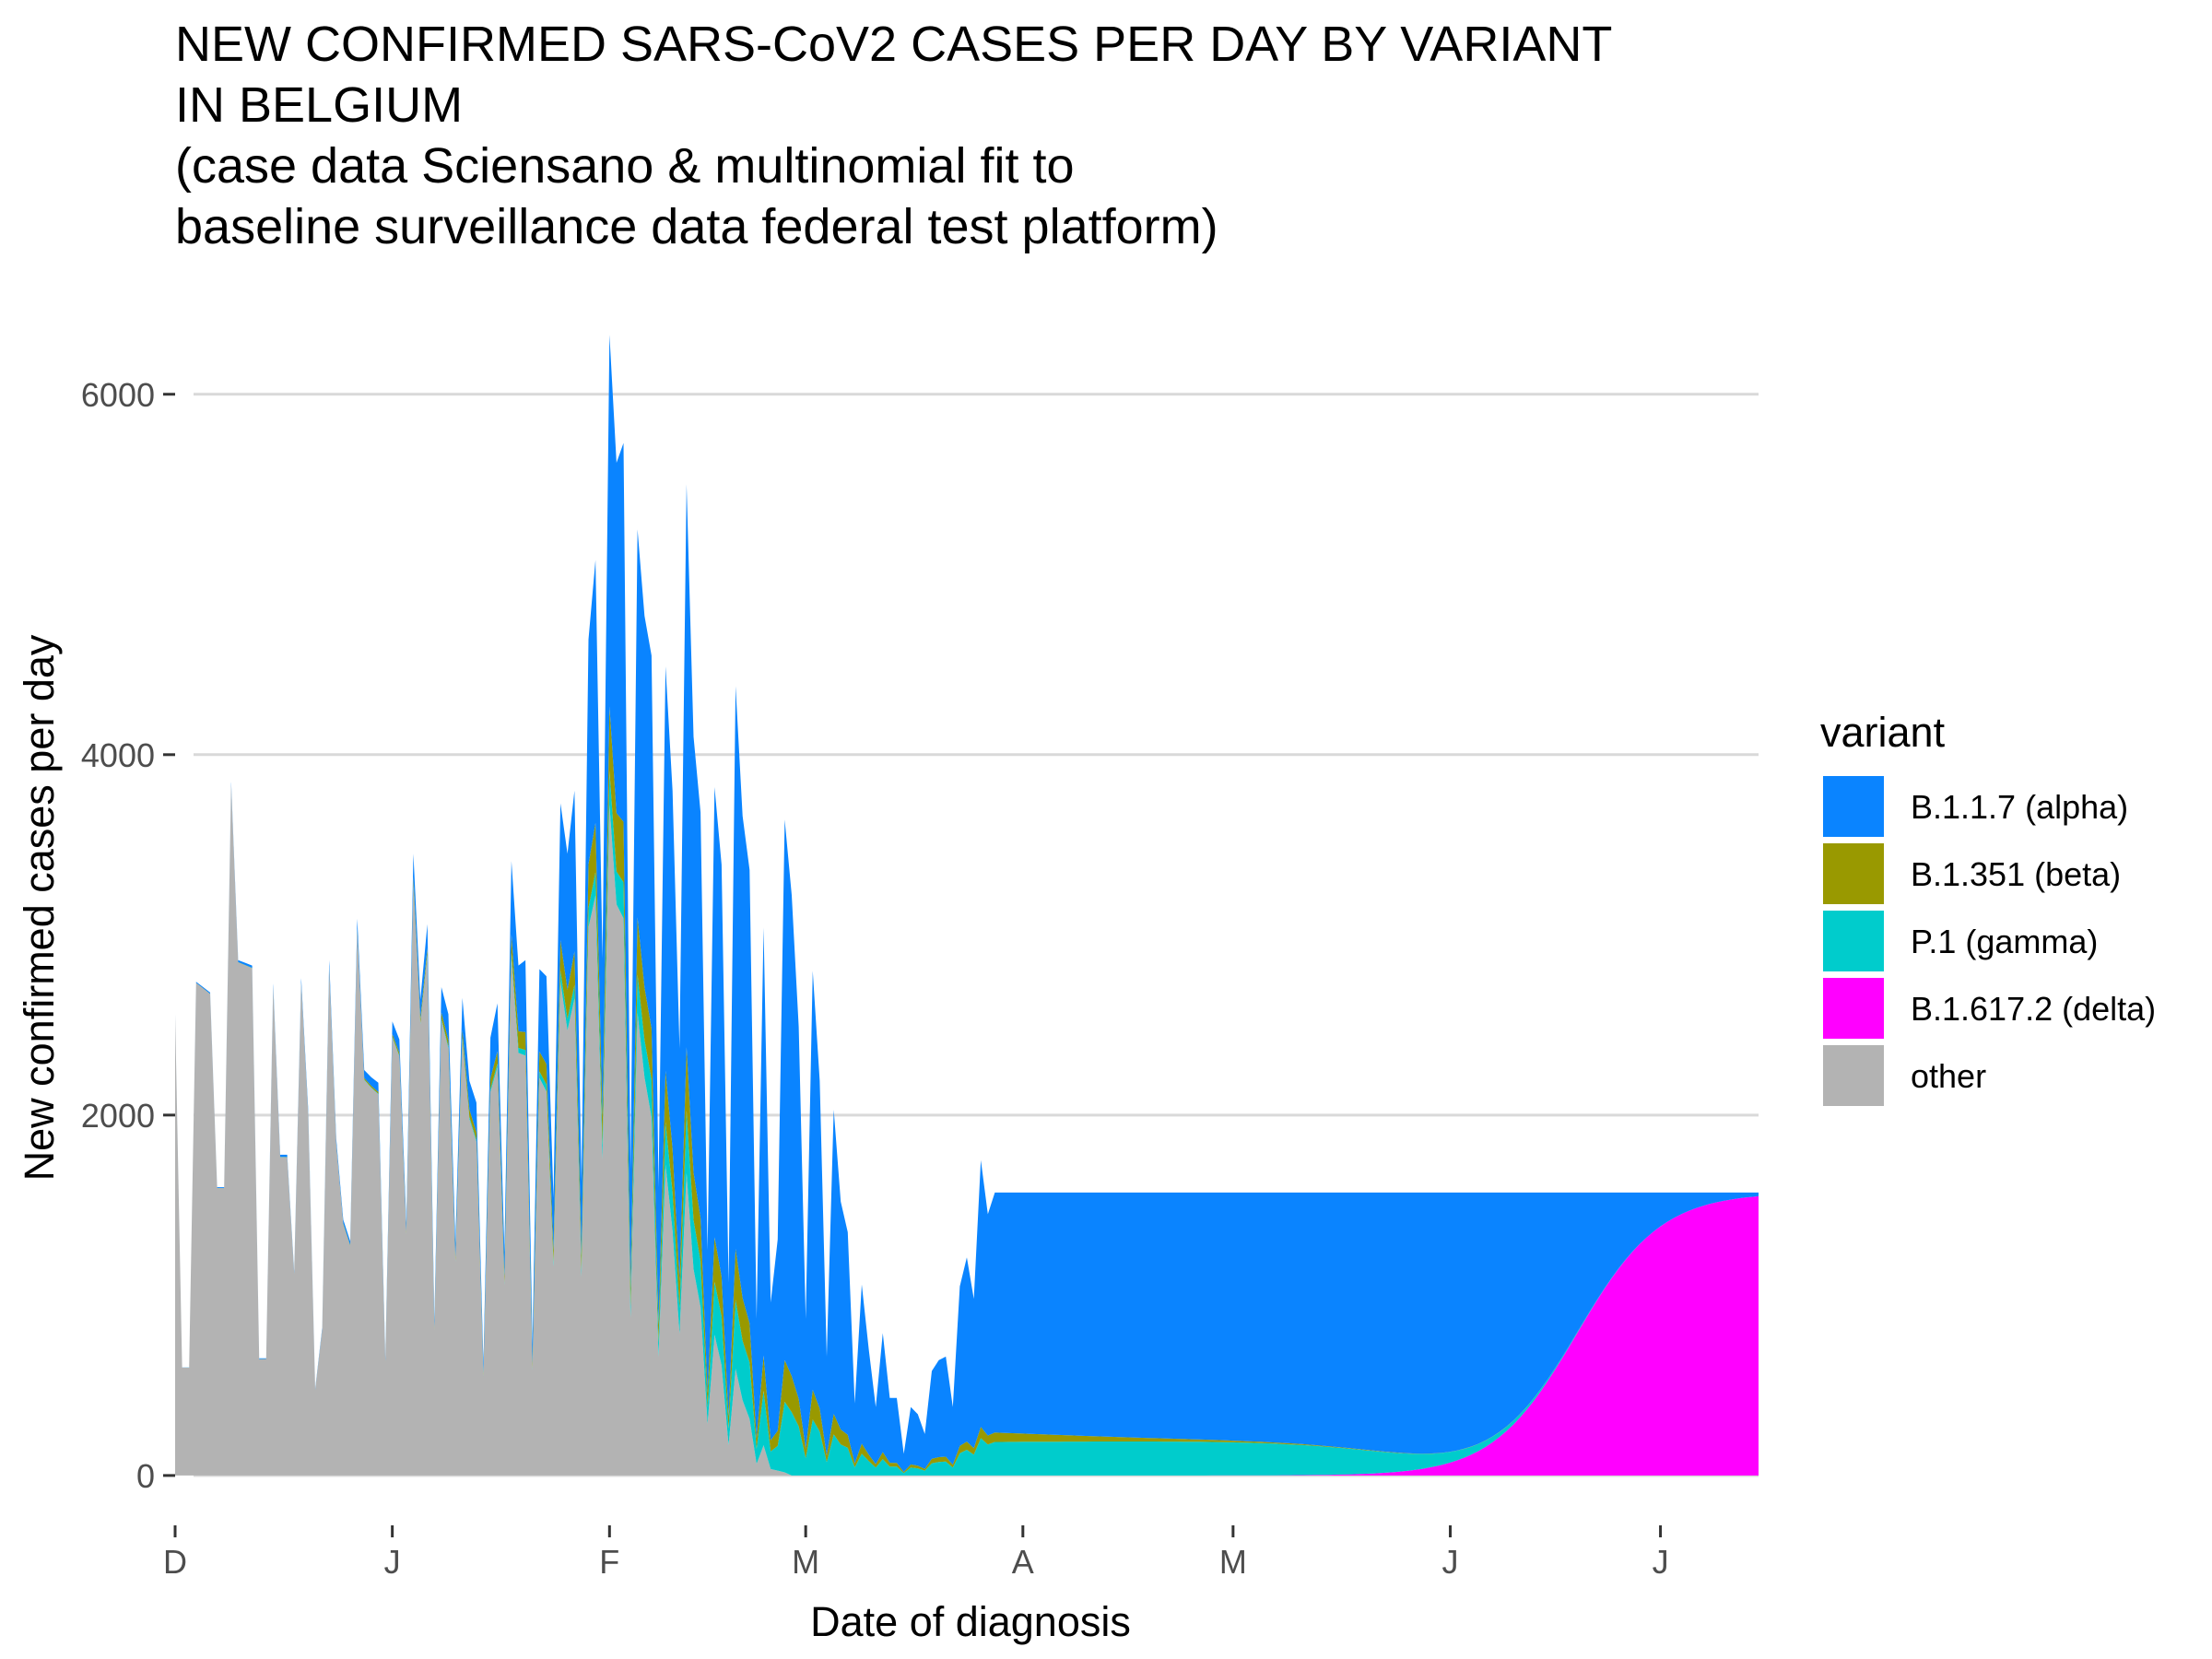 This screenshot has height=1659, width=2212. Describe the element at coordinates (970, 1621) in the screenshot. I see `x-axis-title: Date of diagnosis` at that location.